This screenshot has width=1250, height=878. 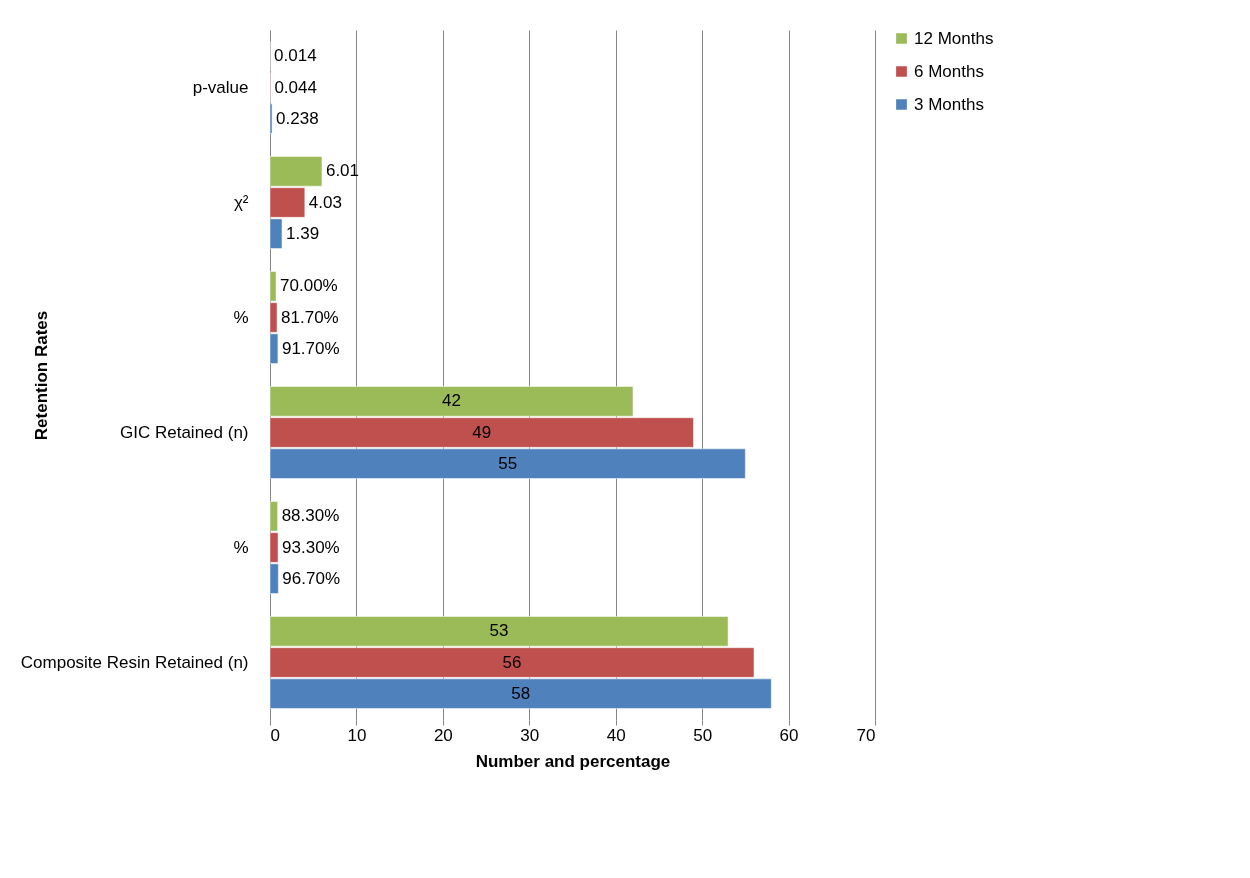 What do you see at coordinates (325, 202) in the screenshot?
I see `data-label: 4.03` at bounding box center [325, 202].